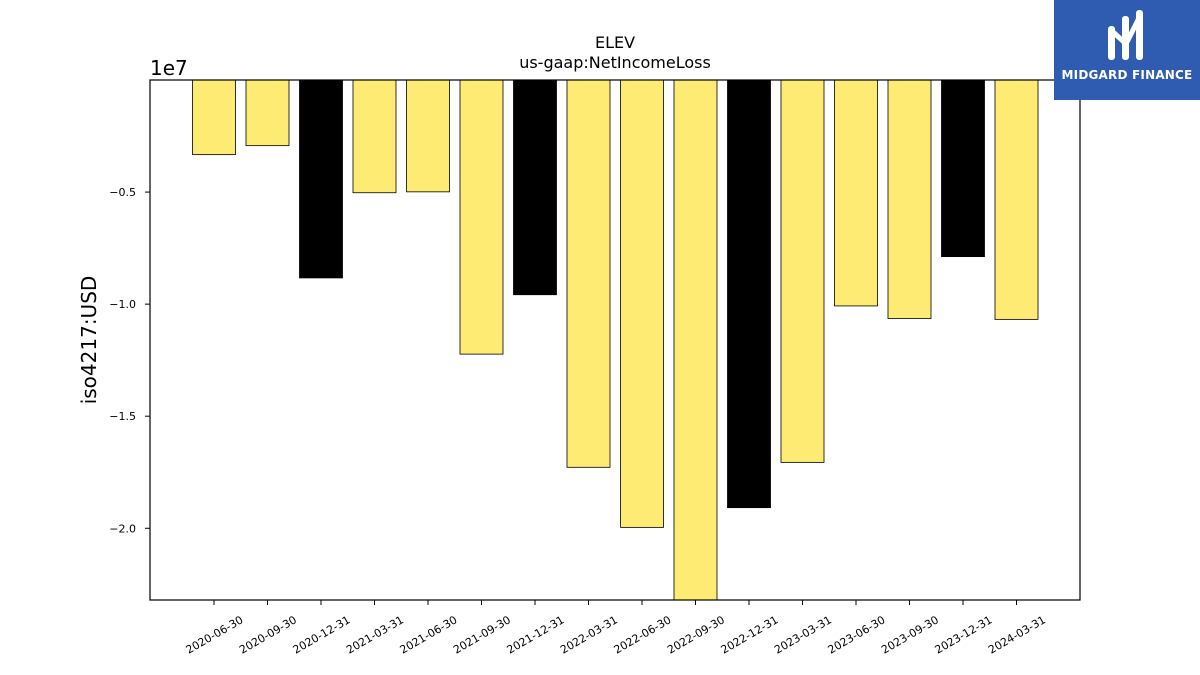  I want to click on y-axis-ticks: −0.5 −1.0 −1.5 −2.0, so click(129, 360).